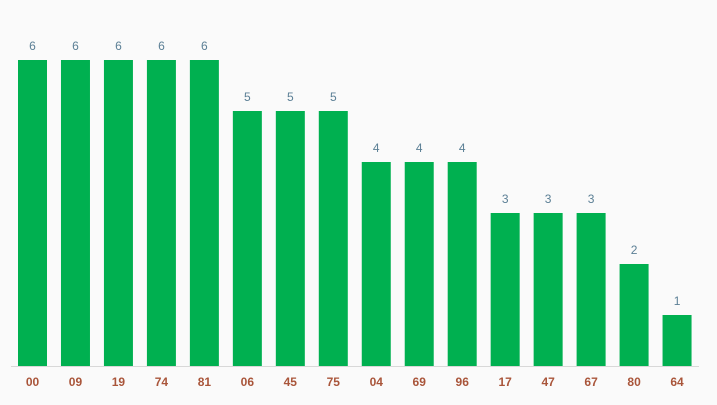  I want to click on x-tick-label: 81, so click(205, 382).